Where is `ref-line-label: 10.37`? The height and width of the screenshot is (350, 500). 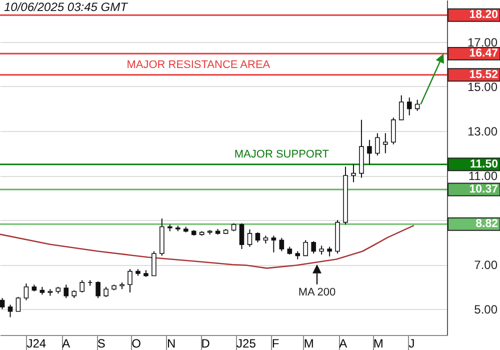 ref-line-label: 10.37 is located at coordinates (483, 190).